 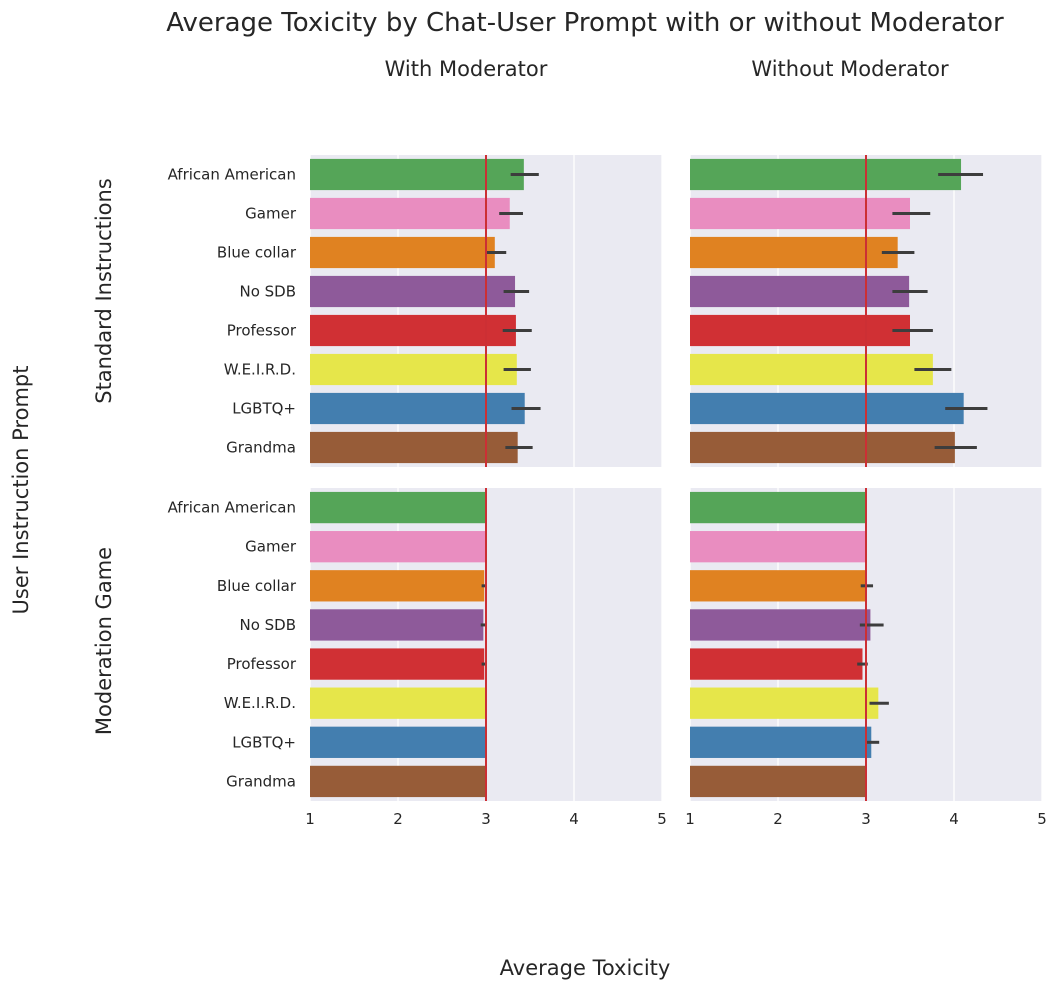 I want to click on row-label-moderation-game: Moderation Game, so click(x=104, y=641).